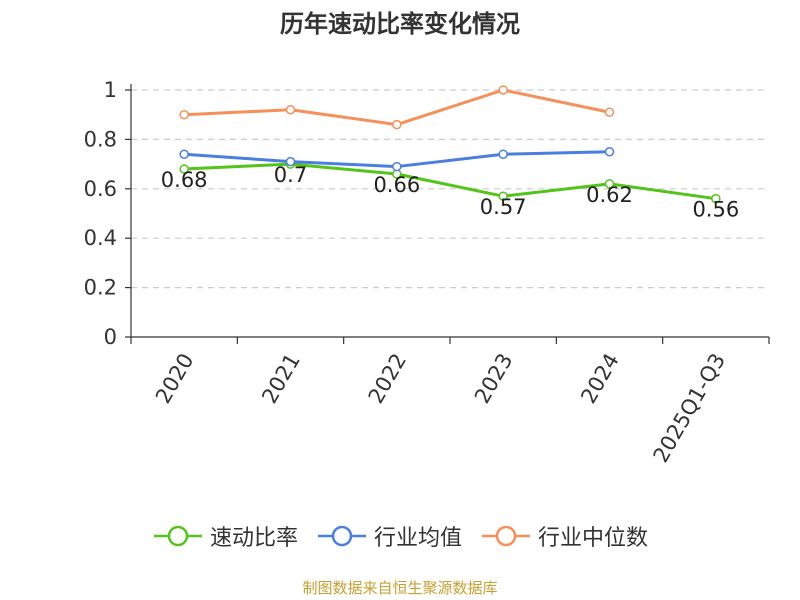 This screenshot has height=600, width=800. Describe the element at coordinates (400, 24) in the screenshot. I see `chart-title: 历年速动比率变化情况` at that location.